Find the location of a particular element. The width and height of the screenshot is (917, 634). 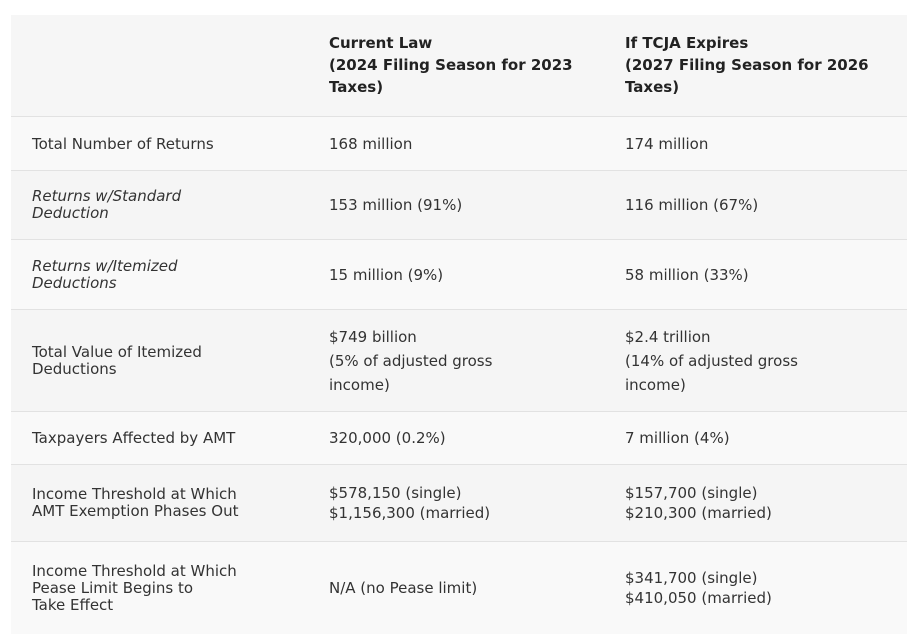

row-label-line: Pease Limit Begins to is located at coordinates (113, 587).